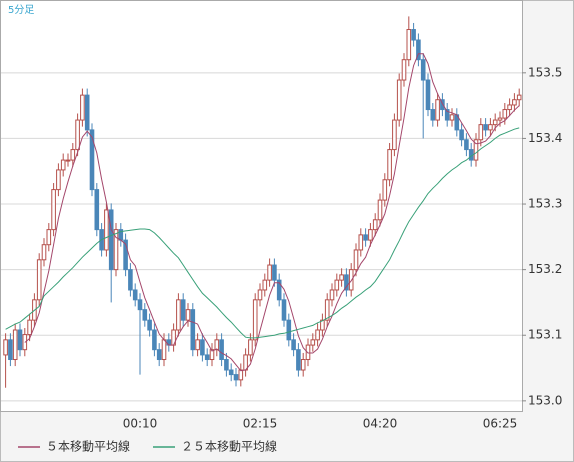 This screenshot has height=462, width=574. I want to click on y-tick-label: 153.0, so click(545, 400).